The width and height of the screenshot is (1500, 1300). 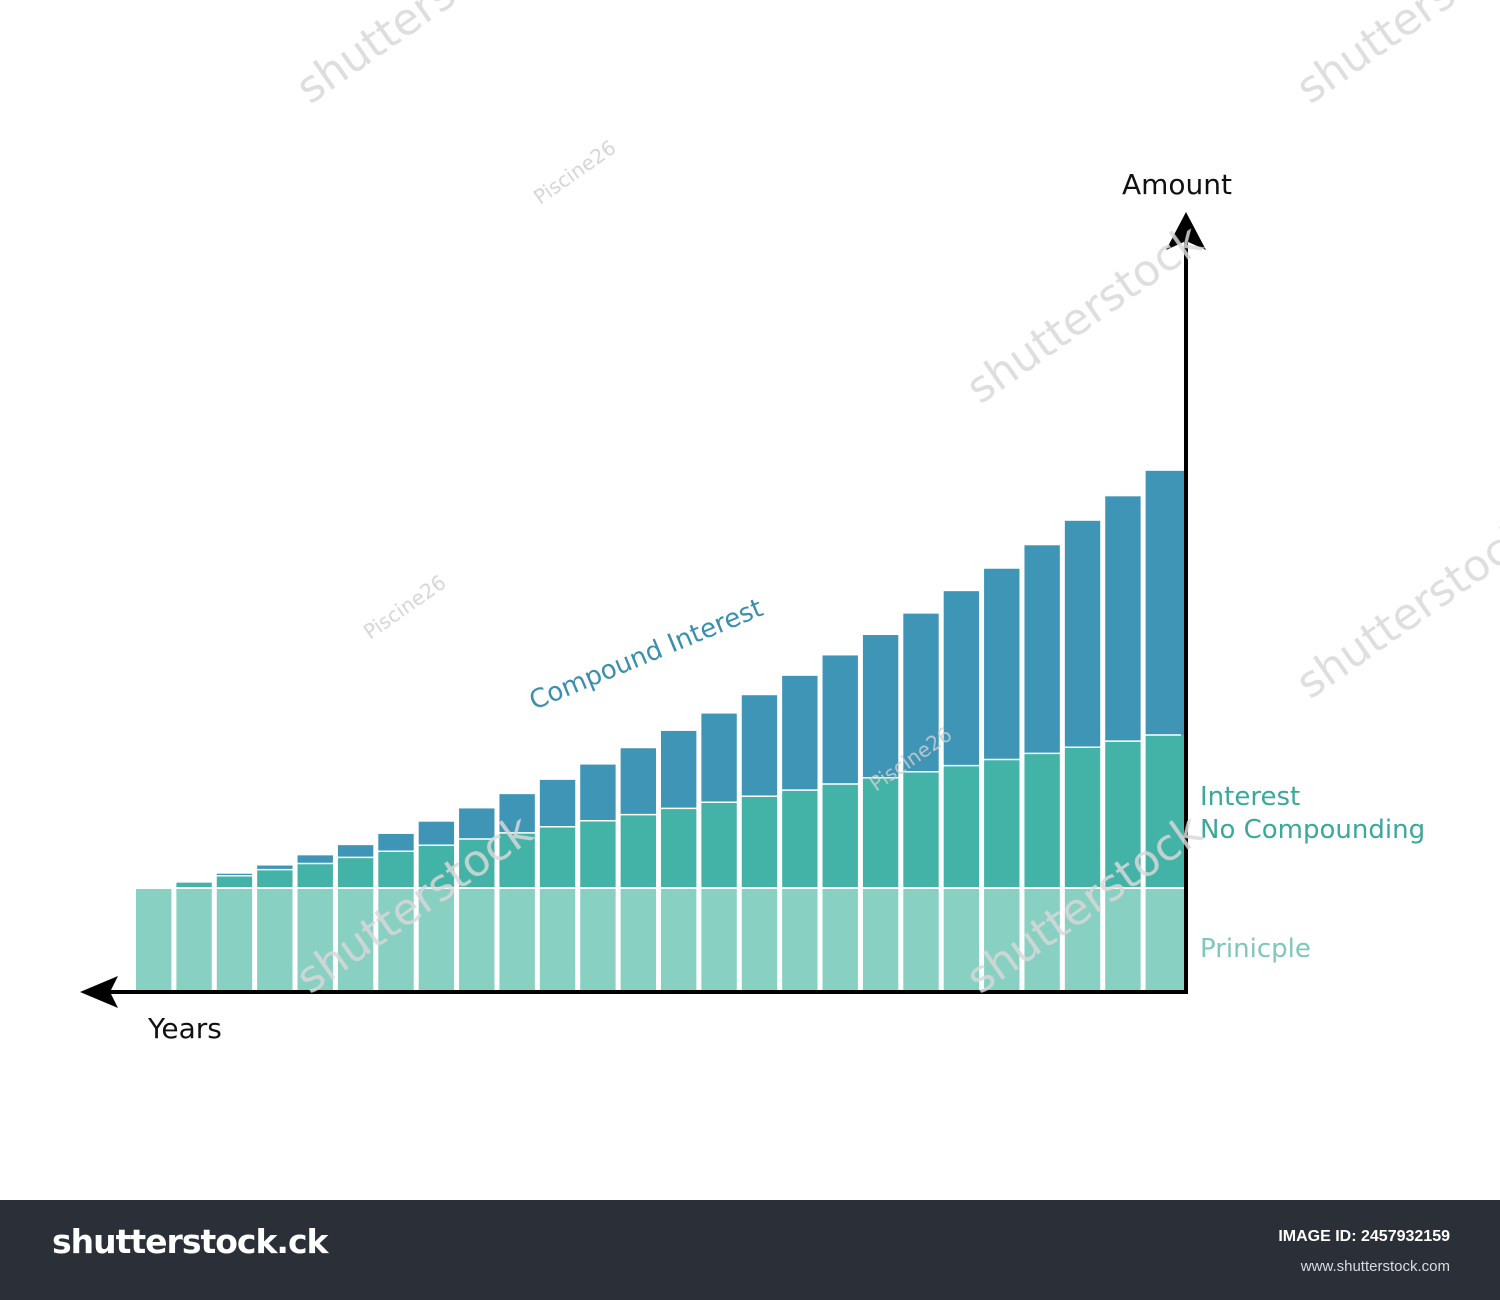 What do you see at coordinates (1186, 231) in the screenshot?
I see `y-axis-arrow` at bounding box center [1186, 231].